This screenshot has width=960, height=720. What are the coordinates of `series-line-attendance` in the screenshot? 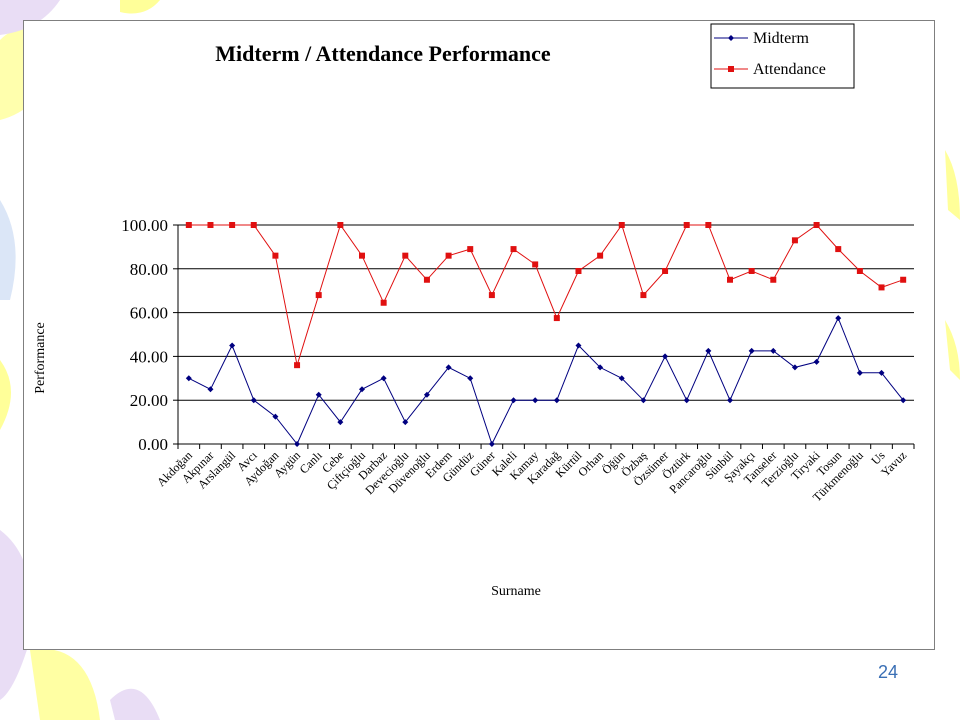 It's located at (546, 294).